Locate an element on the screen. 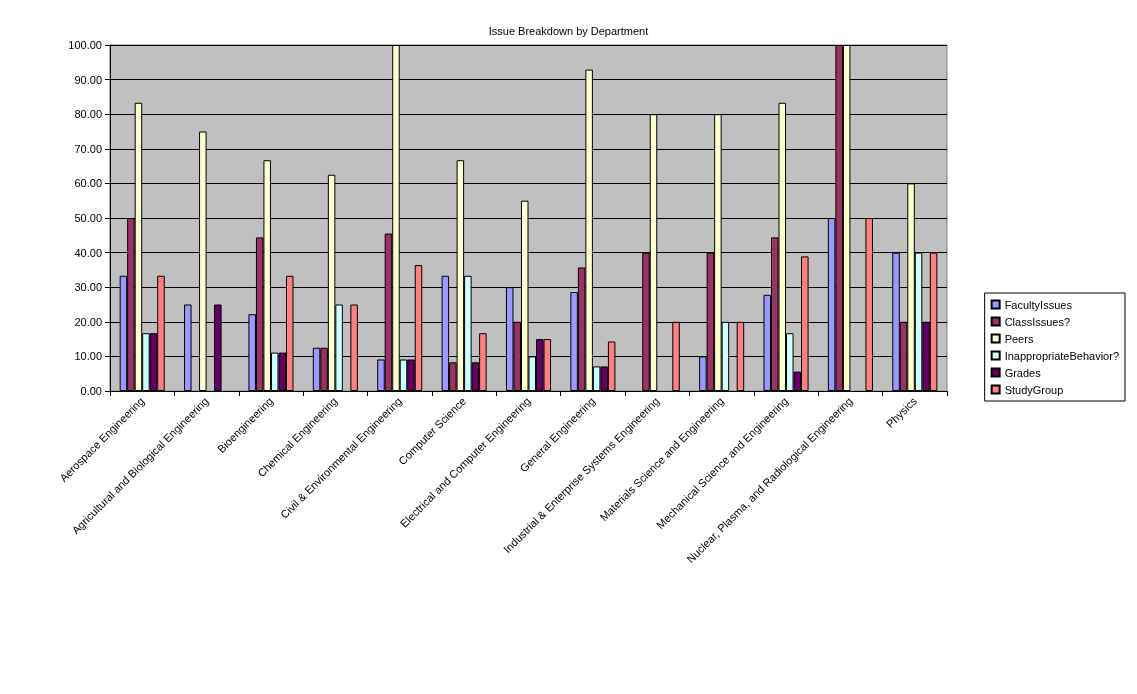  y-tick-label: 40.00 is located at coordinates (88, 252).